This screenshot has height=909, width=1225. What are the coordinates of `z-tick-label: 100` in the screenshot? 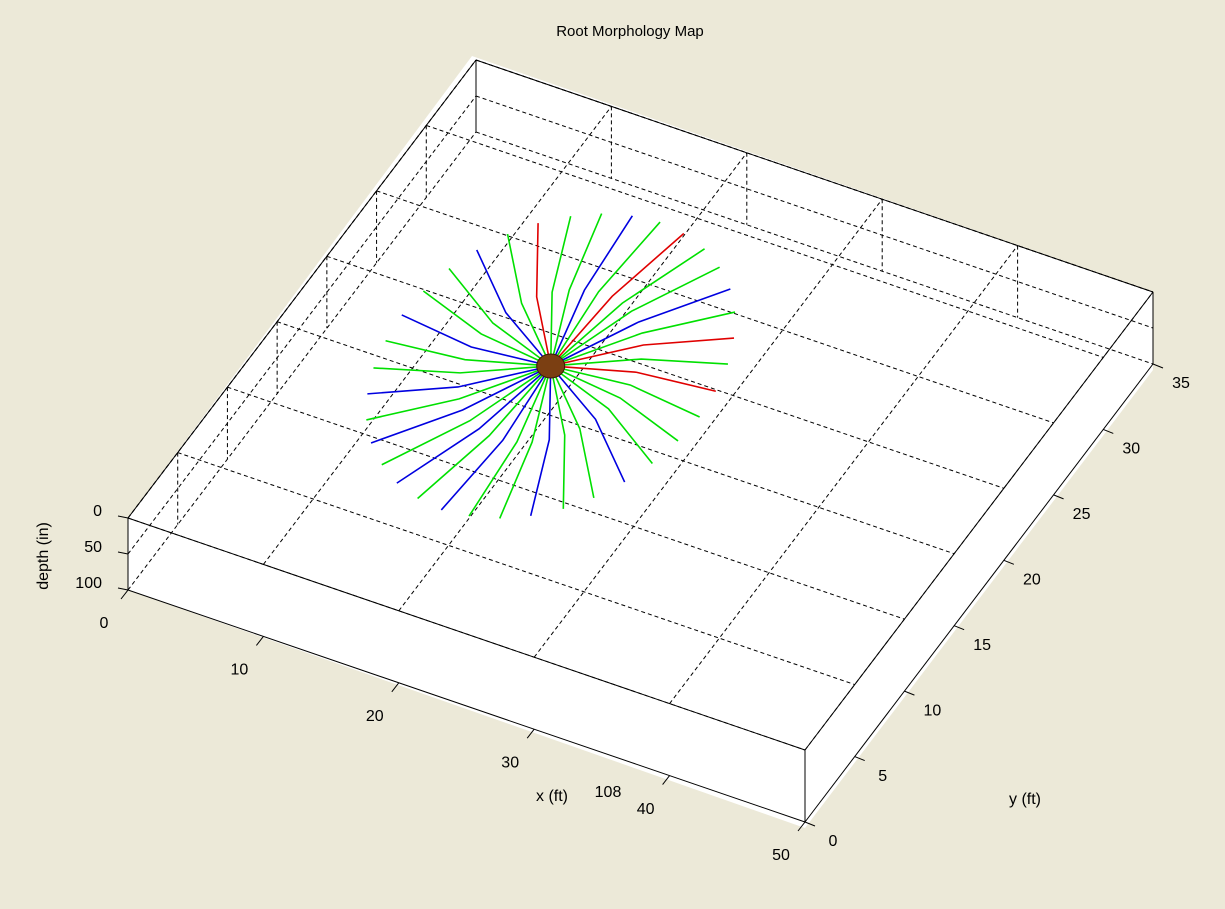 It's located at (88, 583).